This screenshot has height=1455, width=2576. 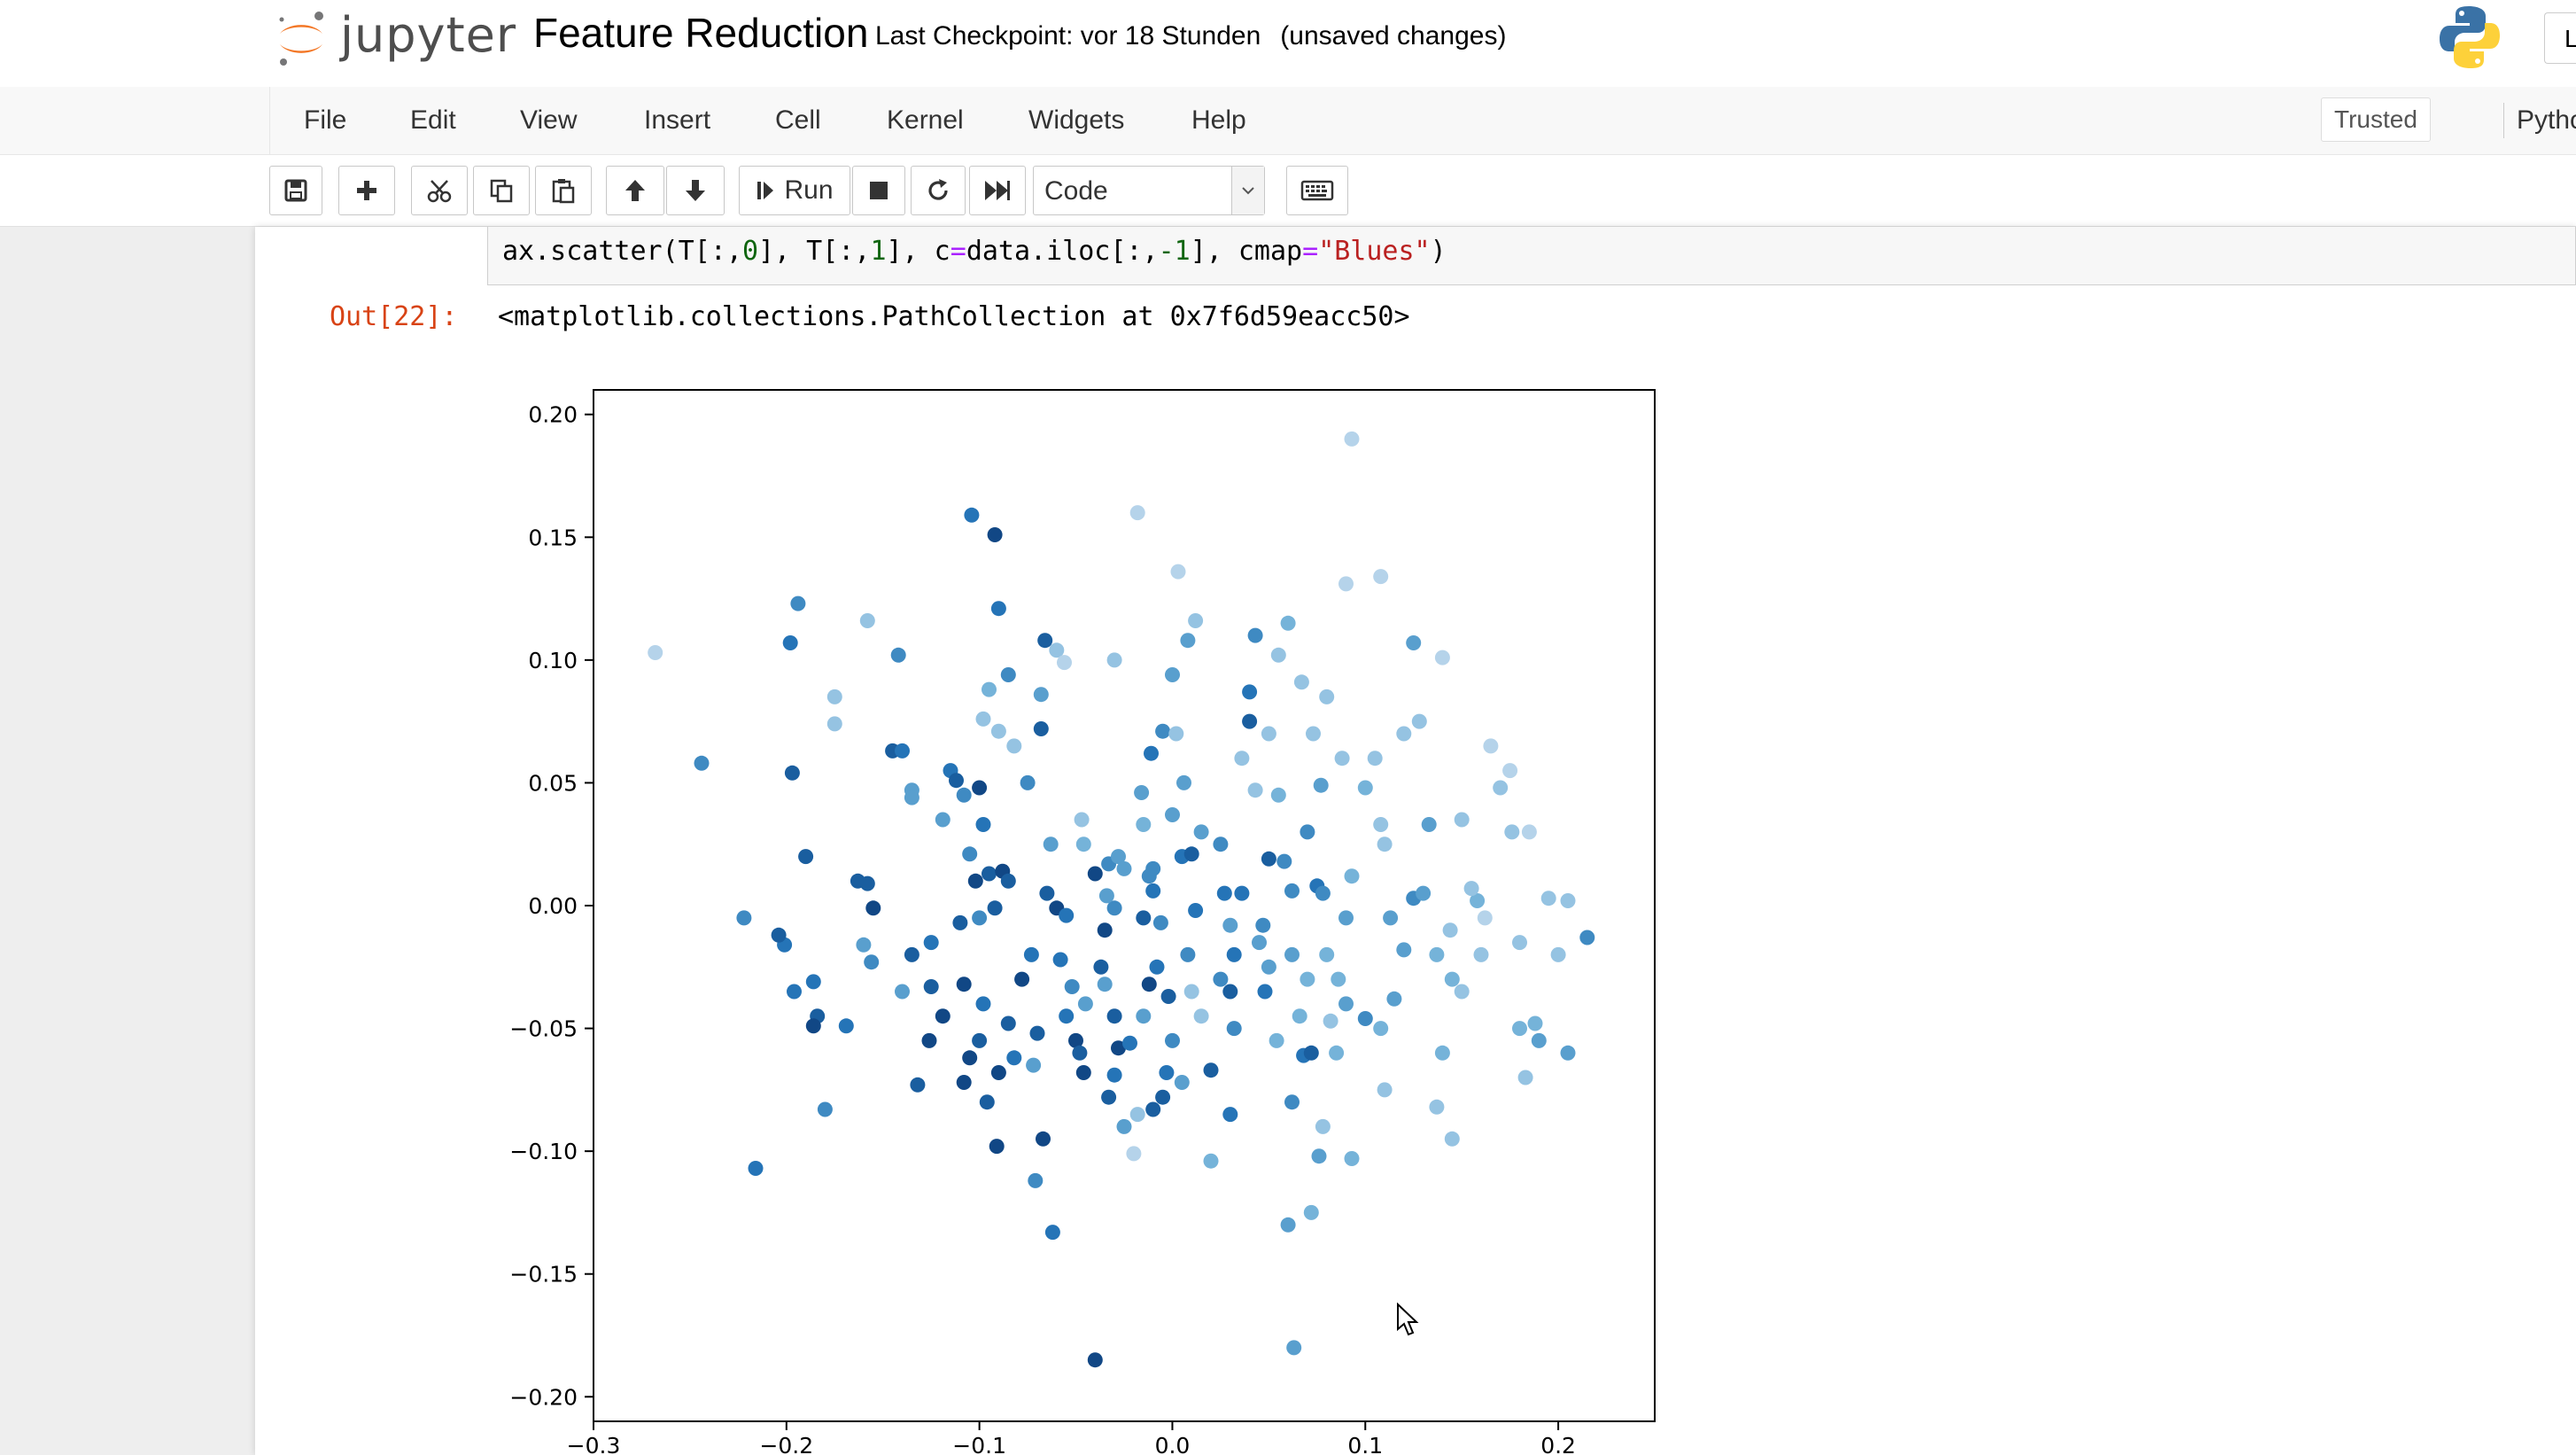 I want to click on y-tick-label: 0.05, so click(x=553, y=783).